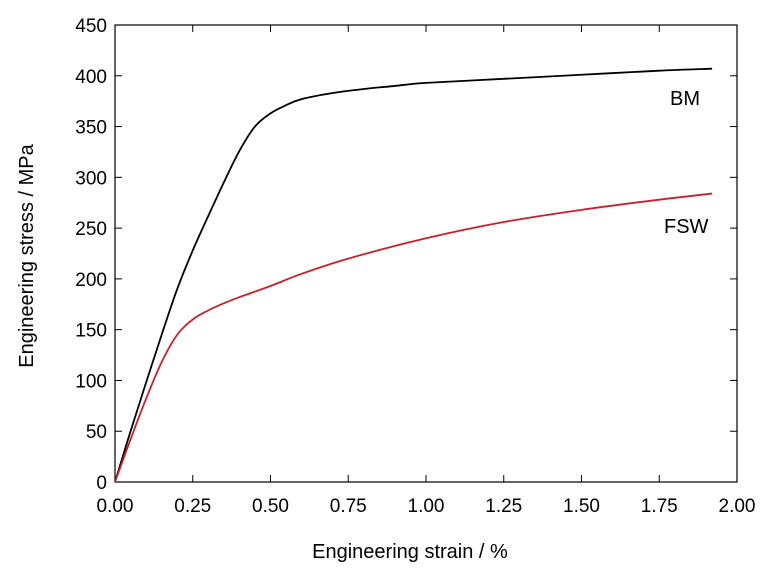  What do you see at coordinates (91, 128) in the screenshot?
I see `y-tick-label: 350` at bounding box center [91, 128].